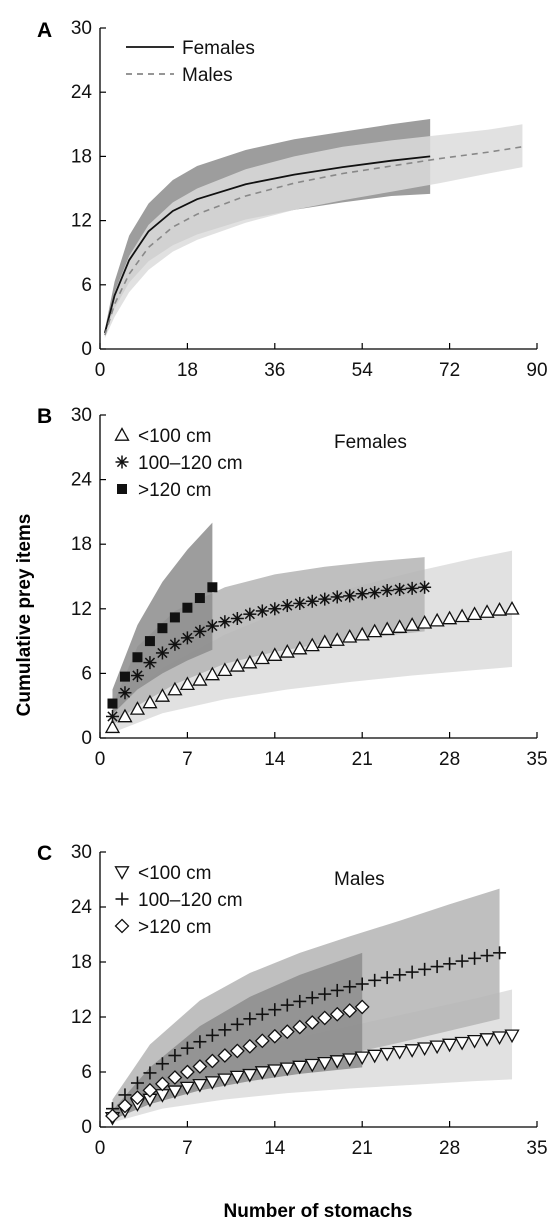  I want to click on panel-c-series-120-cm-point-17-shape, so click(325, 1018).